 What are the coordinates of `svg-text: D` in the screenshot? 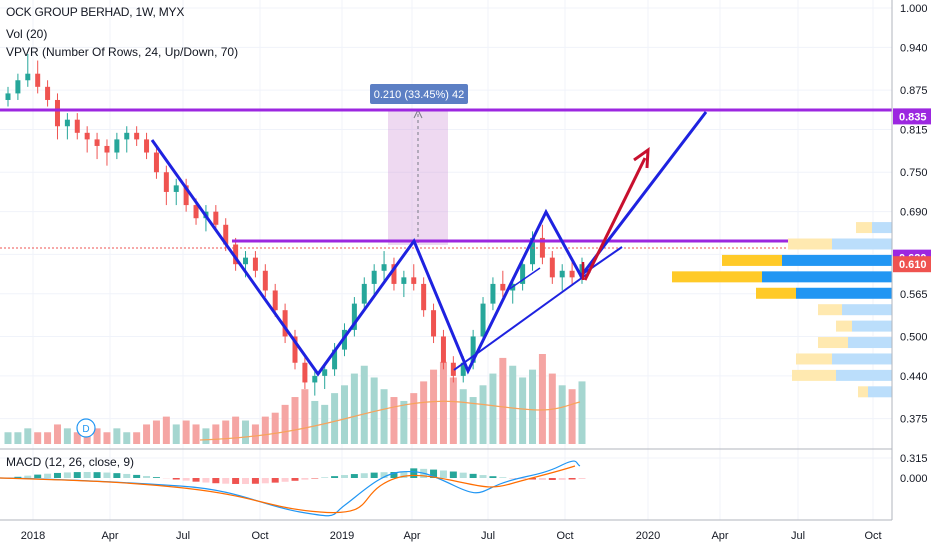 It's located at (85, 429).